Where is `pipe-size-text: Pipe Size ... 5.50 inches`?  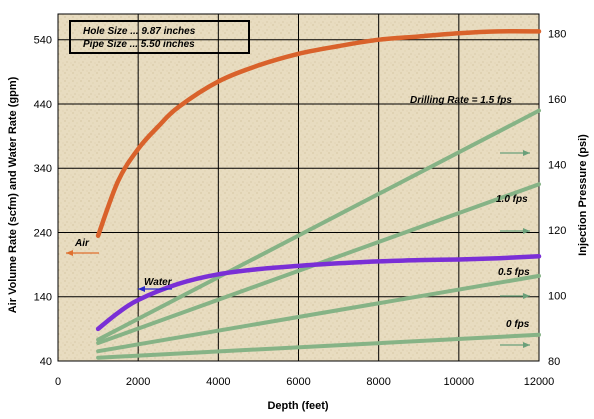
pipe-size-text: Pipe Size ... 5.50 inches is located at coordinates (139, 44).